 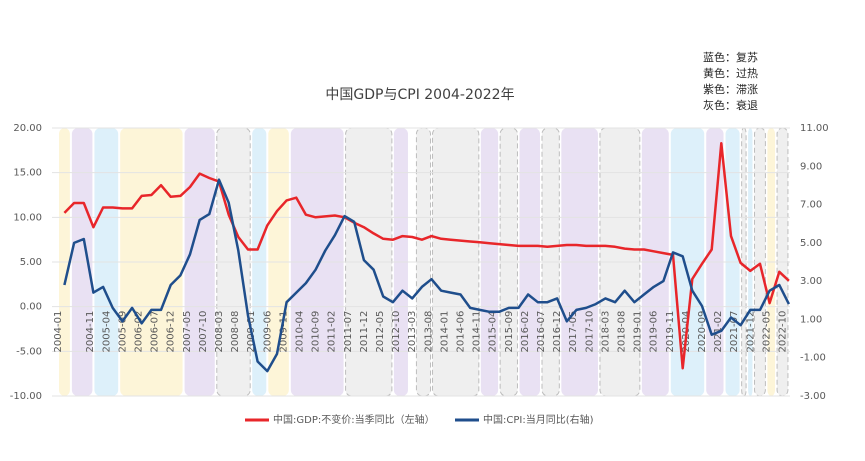 I want to click on x-tick-label: 2018-03, so click(x=605, y=332).